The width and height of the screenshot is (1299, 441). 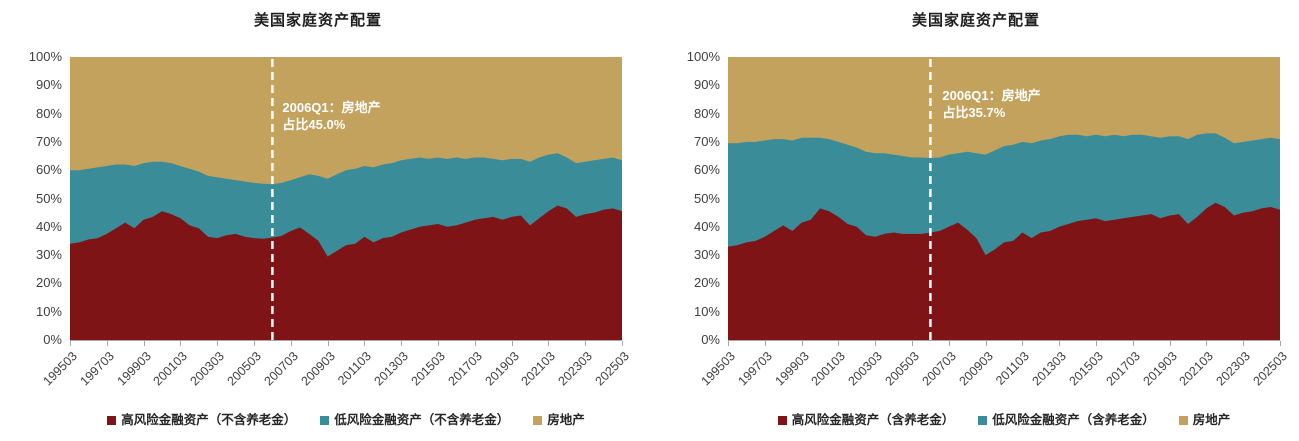 I want to click on legend: 高风险金融资产（含养老金） 低风险金融资产（含养老金） 房地产, so click(x=983, y=420).